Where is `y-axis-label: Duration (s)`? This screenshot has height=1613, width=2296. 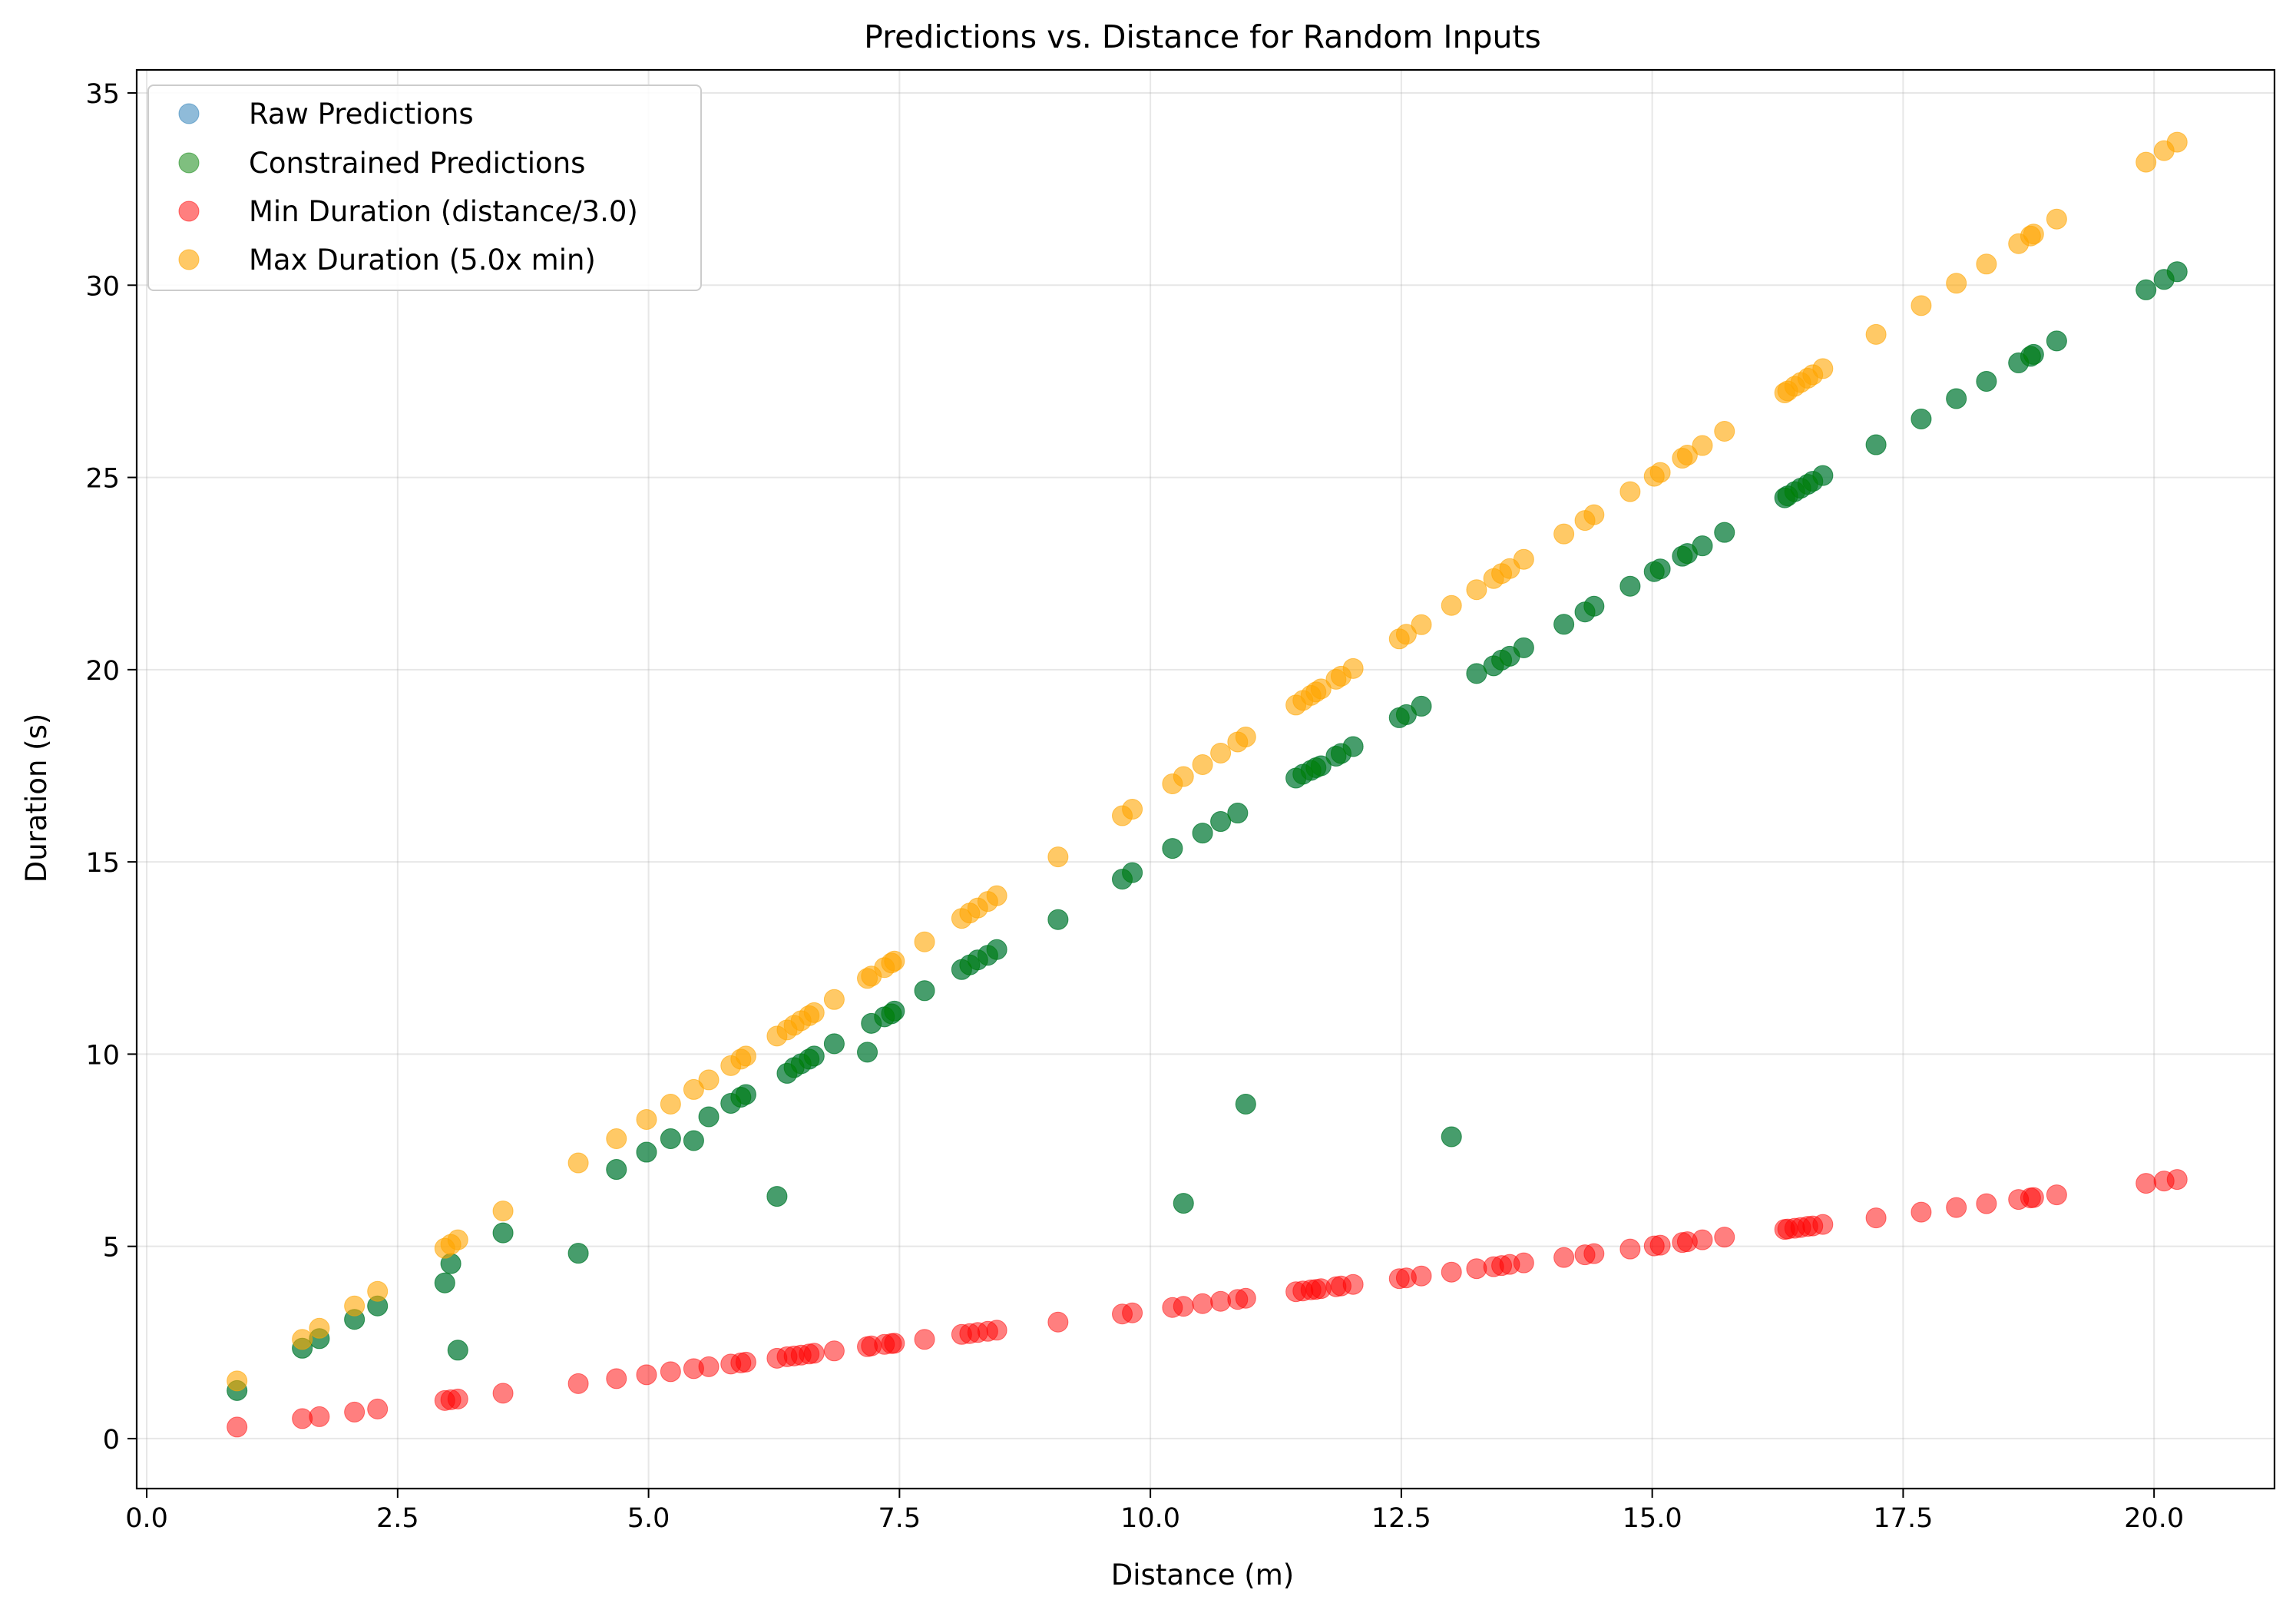 y-axis-label: Duration (s) is located at coordinates (36, 798).